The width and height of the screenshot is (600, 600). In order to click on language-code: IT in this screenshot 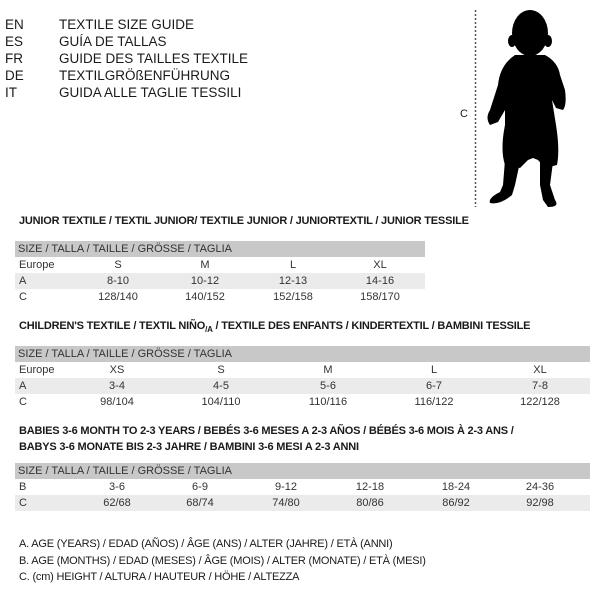, I will do `click(11, 92)`.